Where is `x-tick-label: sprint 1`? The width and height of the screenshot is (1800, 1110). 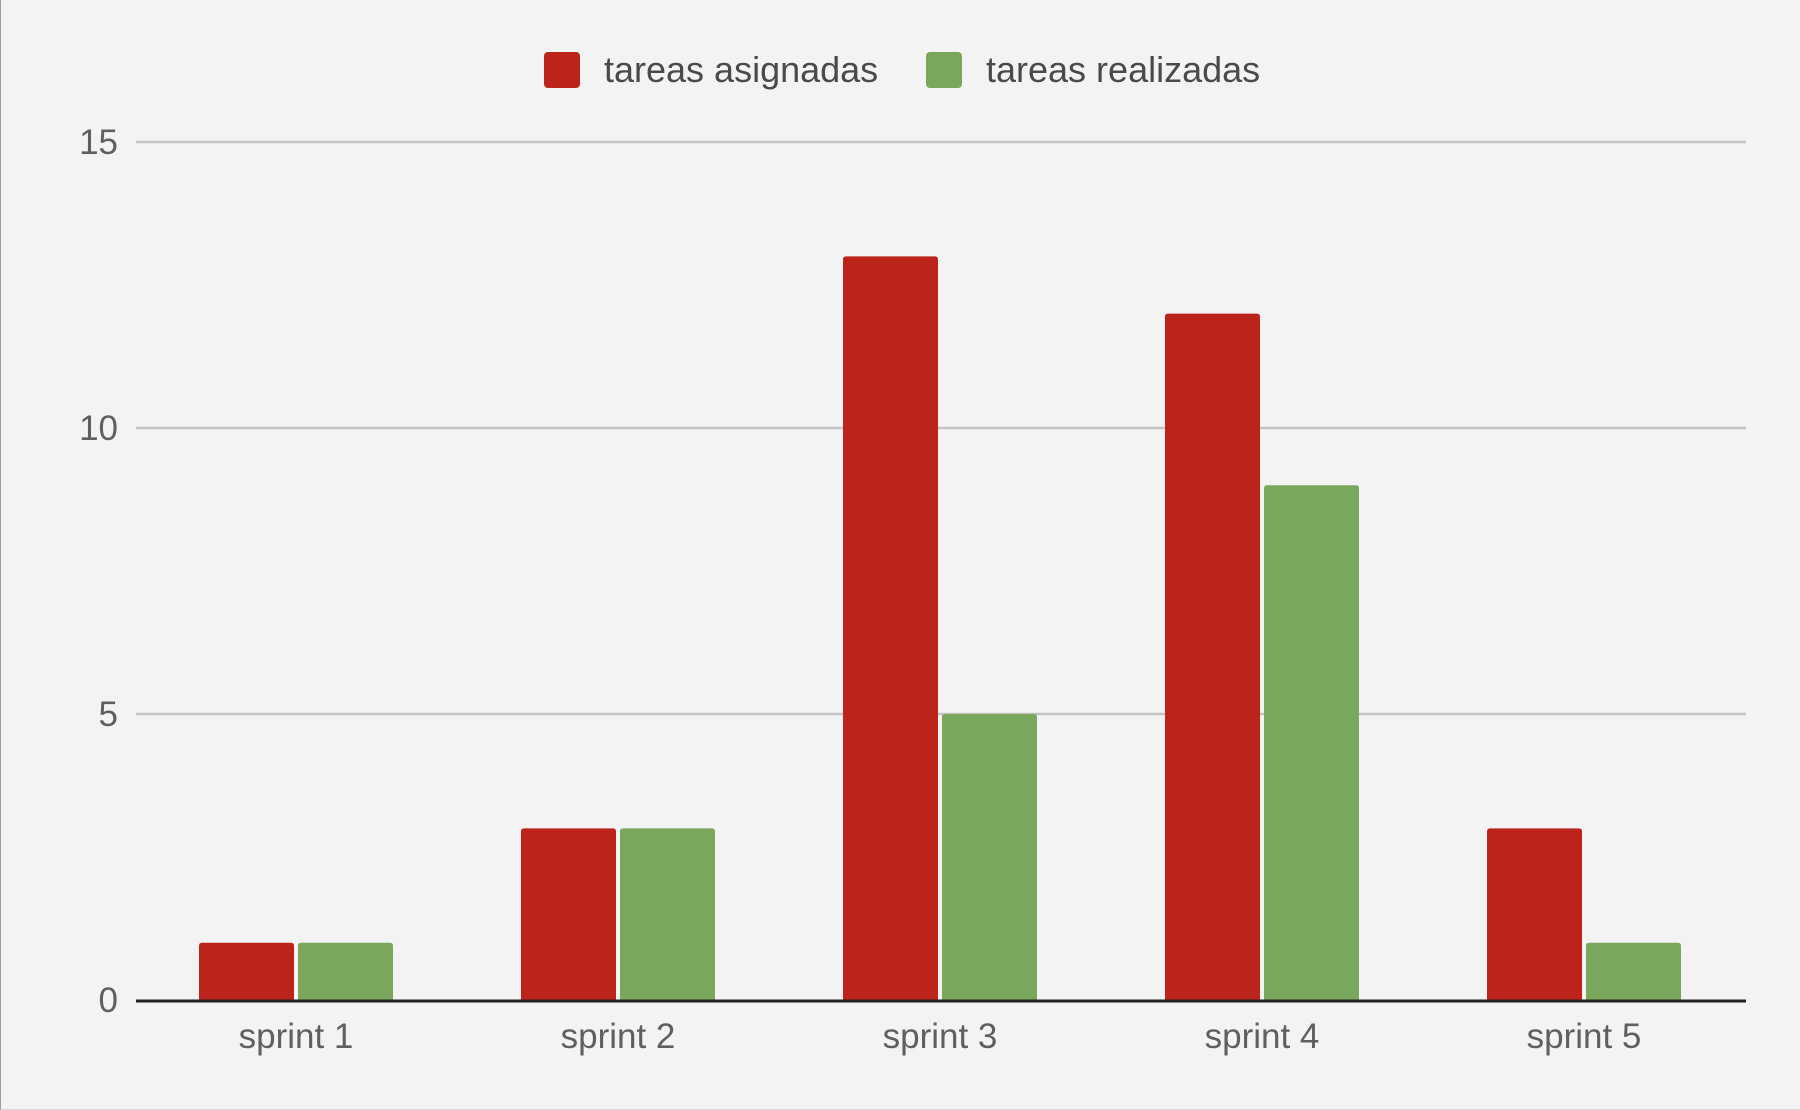 x-tick-label: sprint 1 is located at coordinates (296, 1036).